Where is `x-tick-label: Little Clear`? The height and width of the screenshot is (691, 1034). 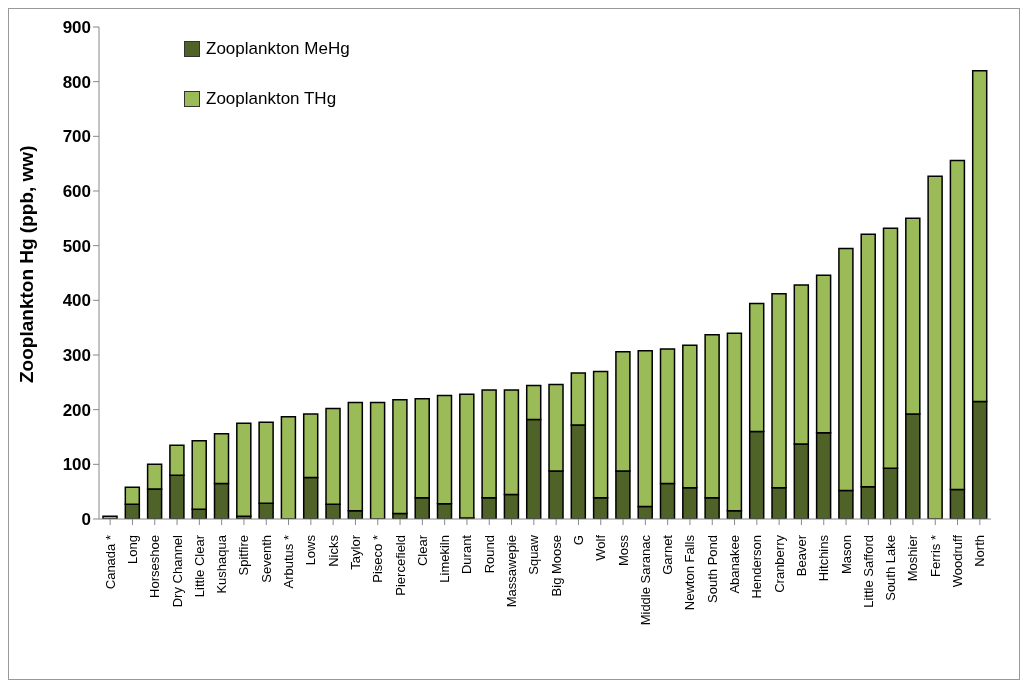 x-tick-label: Little Clear is located at coordinates (199, 566).